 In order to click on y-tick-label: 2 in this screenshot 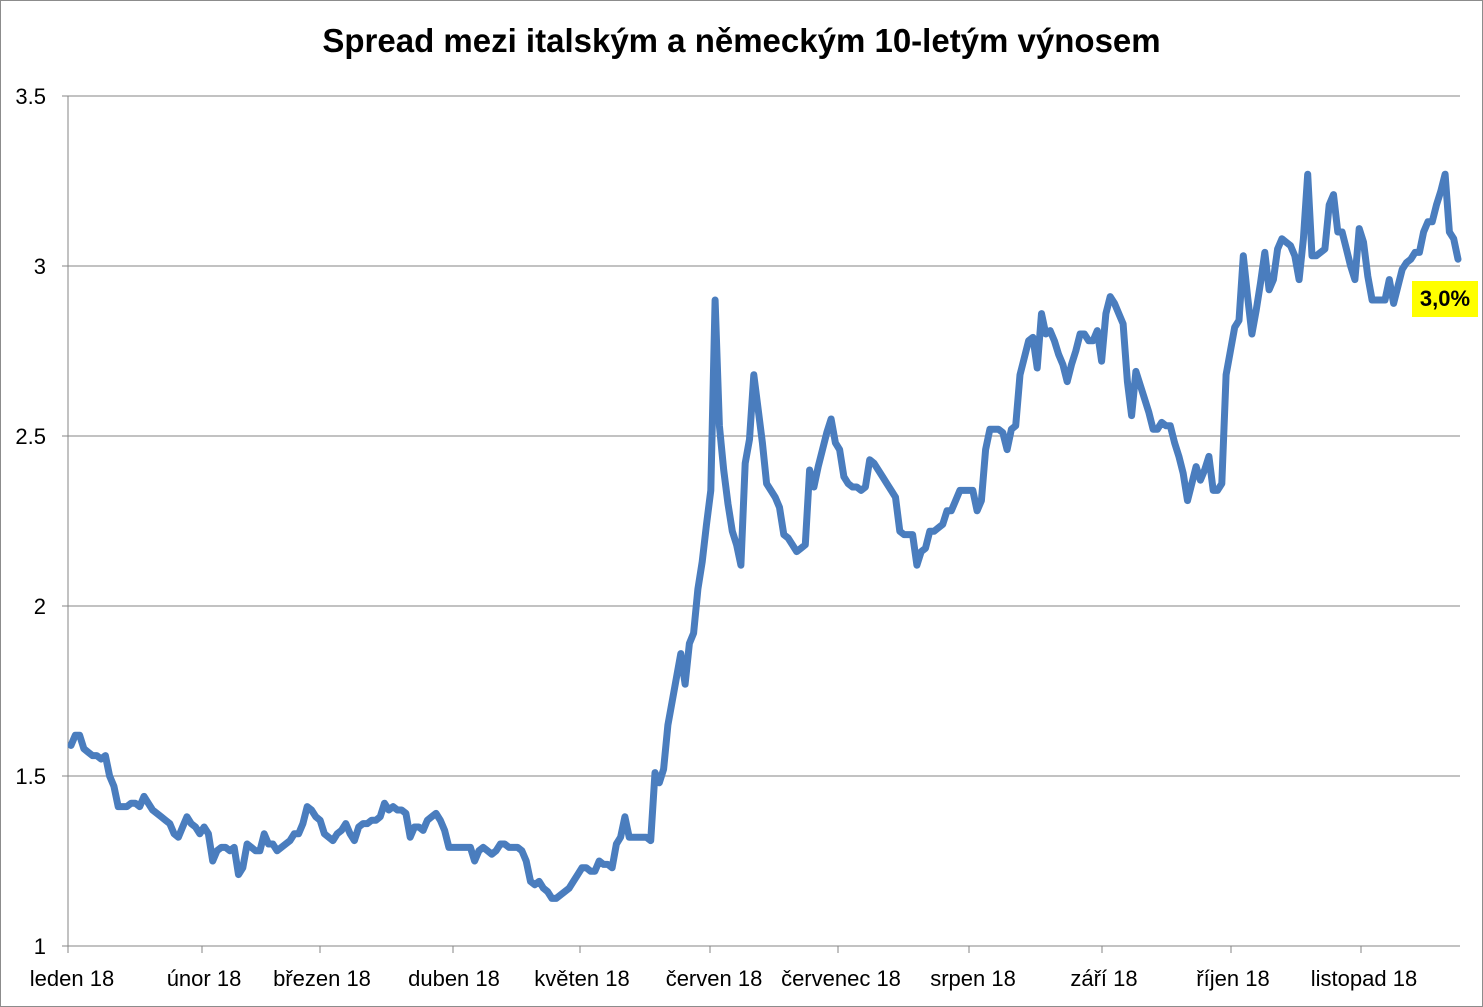, I will do `click(40, 606)`.